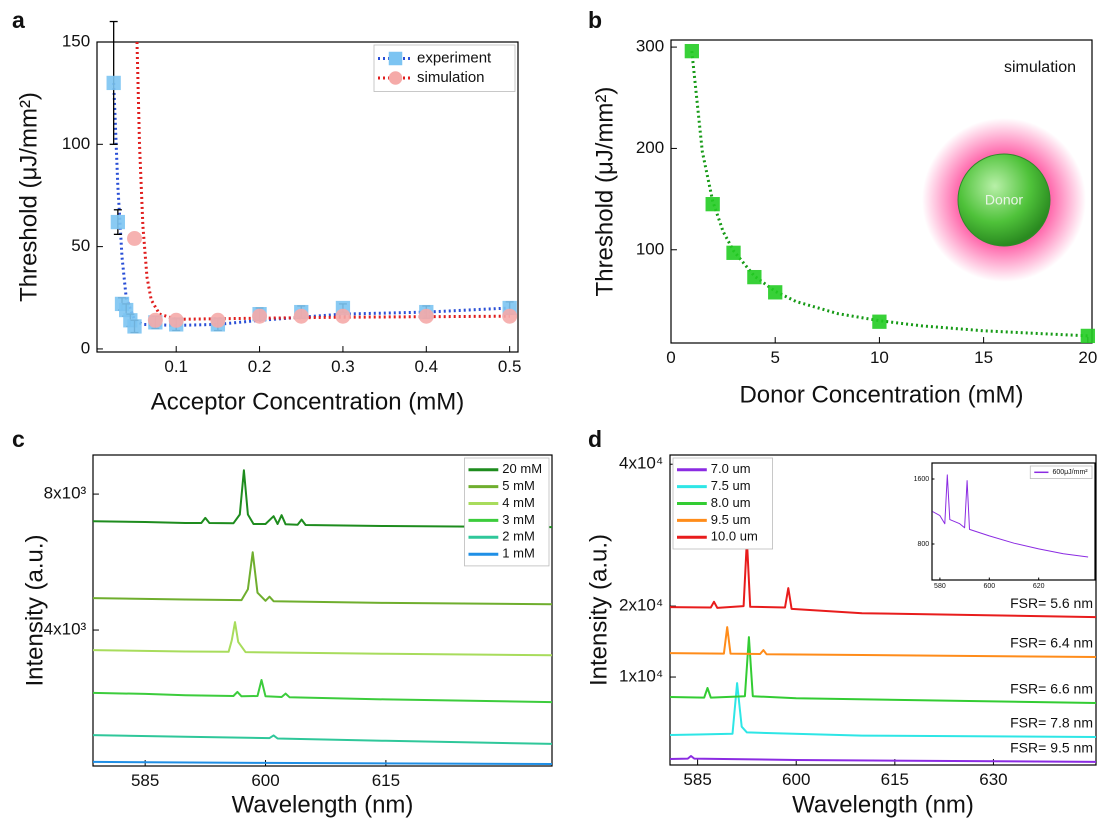  Describe the element at coordinates (731, 519) in the screenshot. I see `legend-label: 9.5 um` at that location.